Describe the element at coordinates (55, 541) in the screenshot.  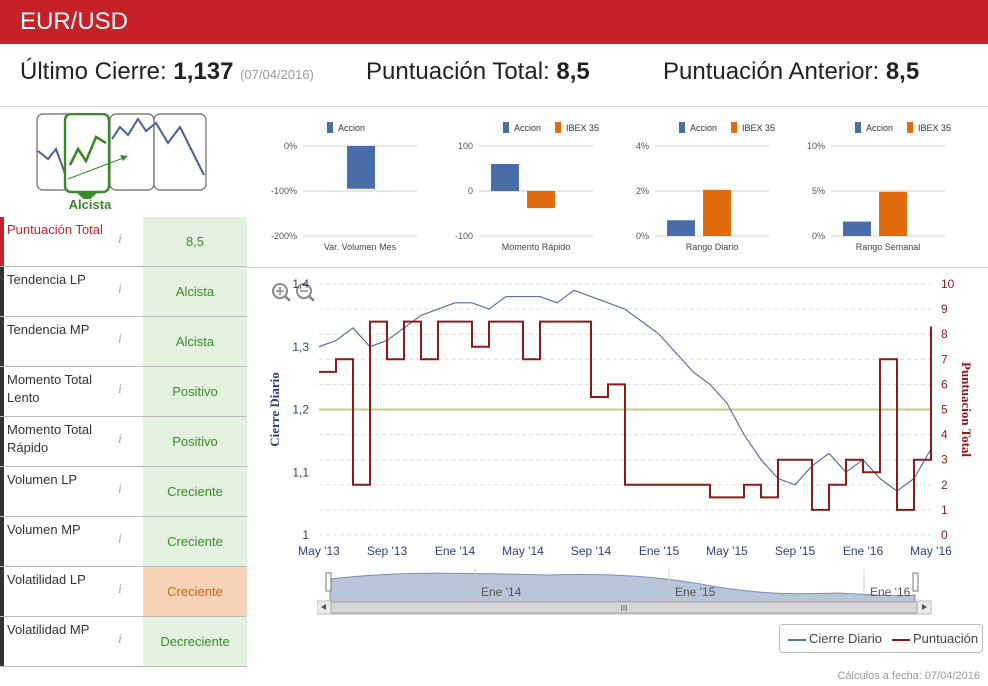
I see `indicator-label: Volumen MP` at that location.